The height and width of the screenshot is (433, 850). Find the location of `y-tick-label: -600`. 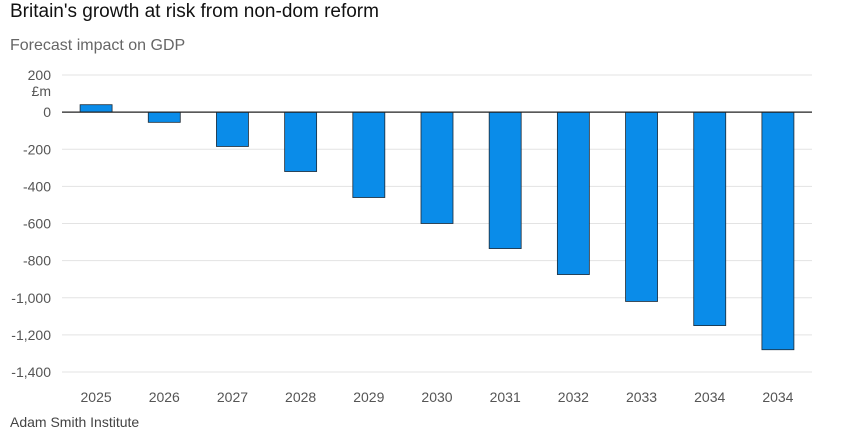

y-tick-label: -600 is located at coordinates (37, 224).